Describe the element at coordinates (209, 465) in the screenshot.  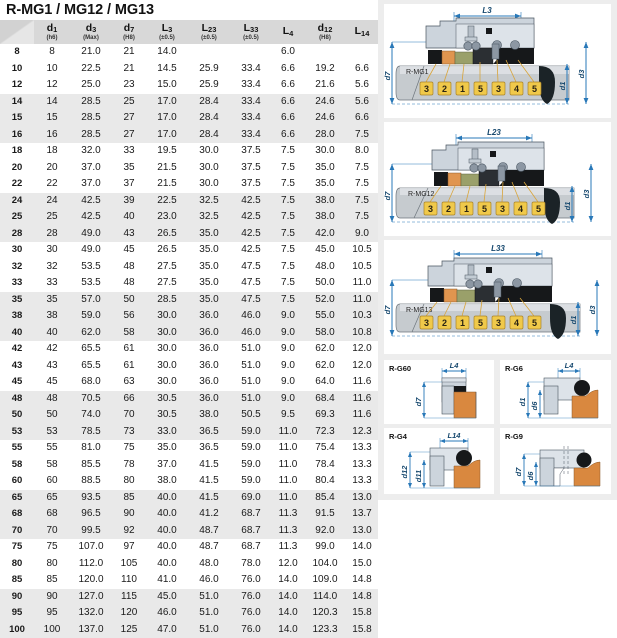
I see `table-cell-L23: 41.5` at that location.